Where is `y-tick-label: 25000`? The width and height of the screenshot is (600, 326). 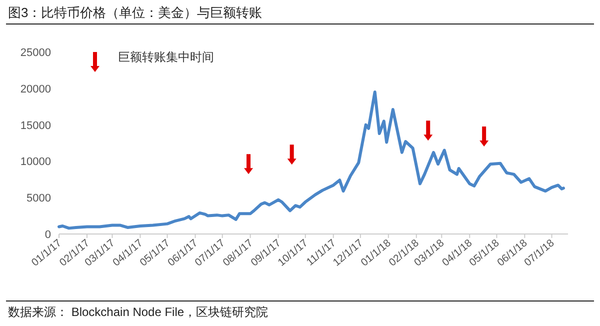
y-tick-label: 25000 is located at coordinates (35, 53).